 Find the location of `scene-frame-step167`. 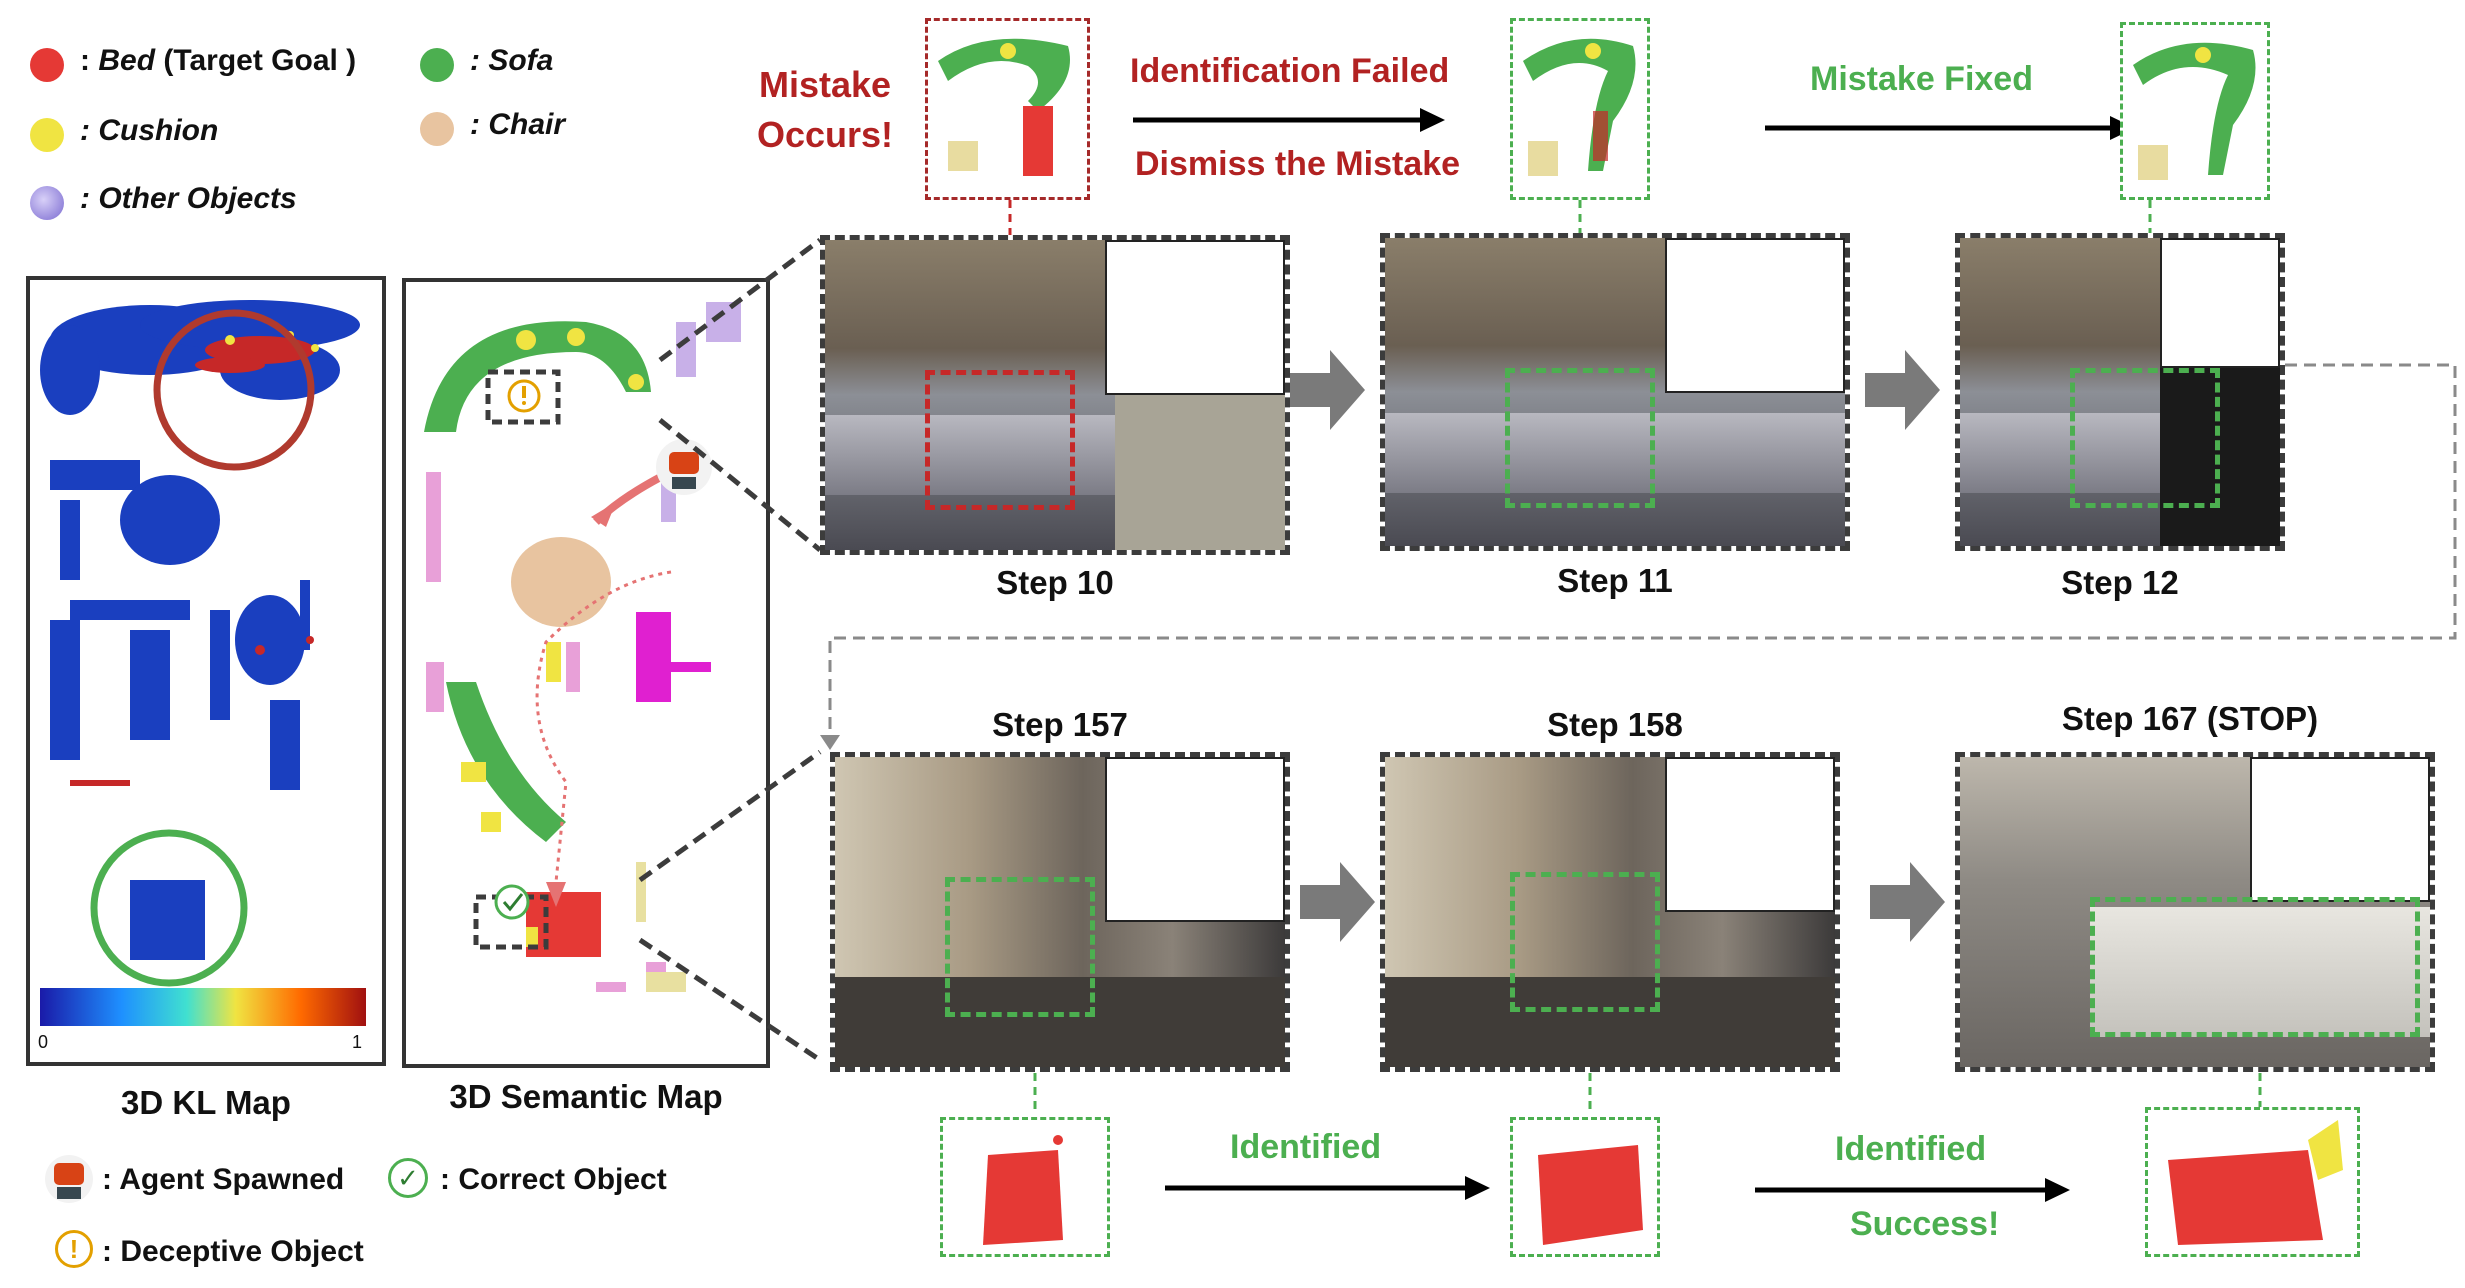

scene-frame-step167 is located at coordinates (2195, 912).